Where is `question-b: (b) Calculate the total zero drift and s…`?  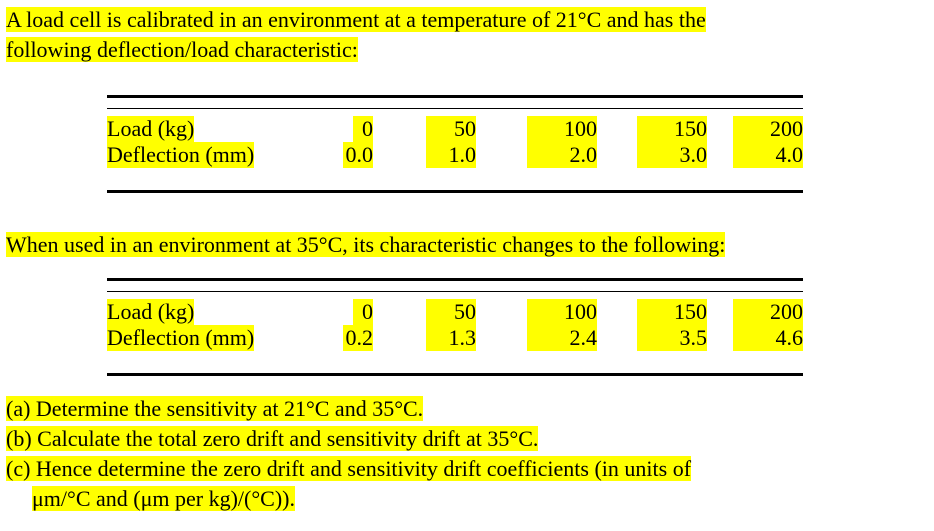 question-b: (b) Calculate the total zero drift and s… is located at coordinates (466, 439).